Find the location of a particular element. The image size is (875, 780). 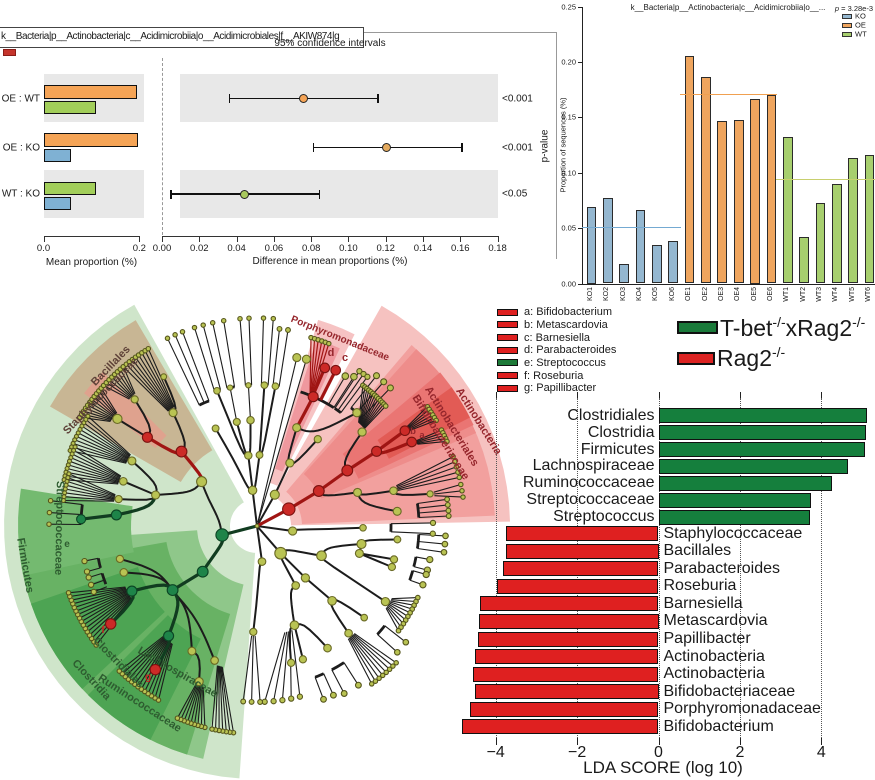

svg-text: d is located at coordinates (331, 353).